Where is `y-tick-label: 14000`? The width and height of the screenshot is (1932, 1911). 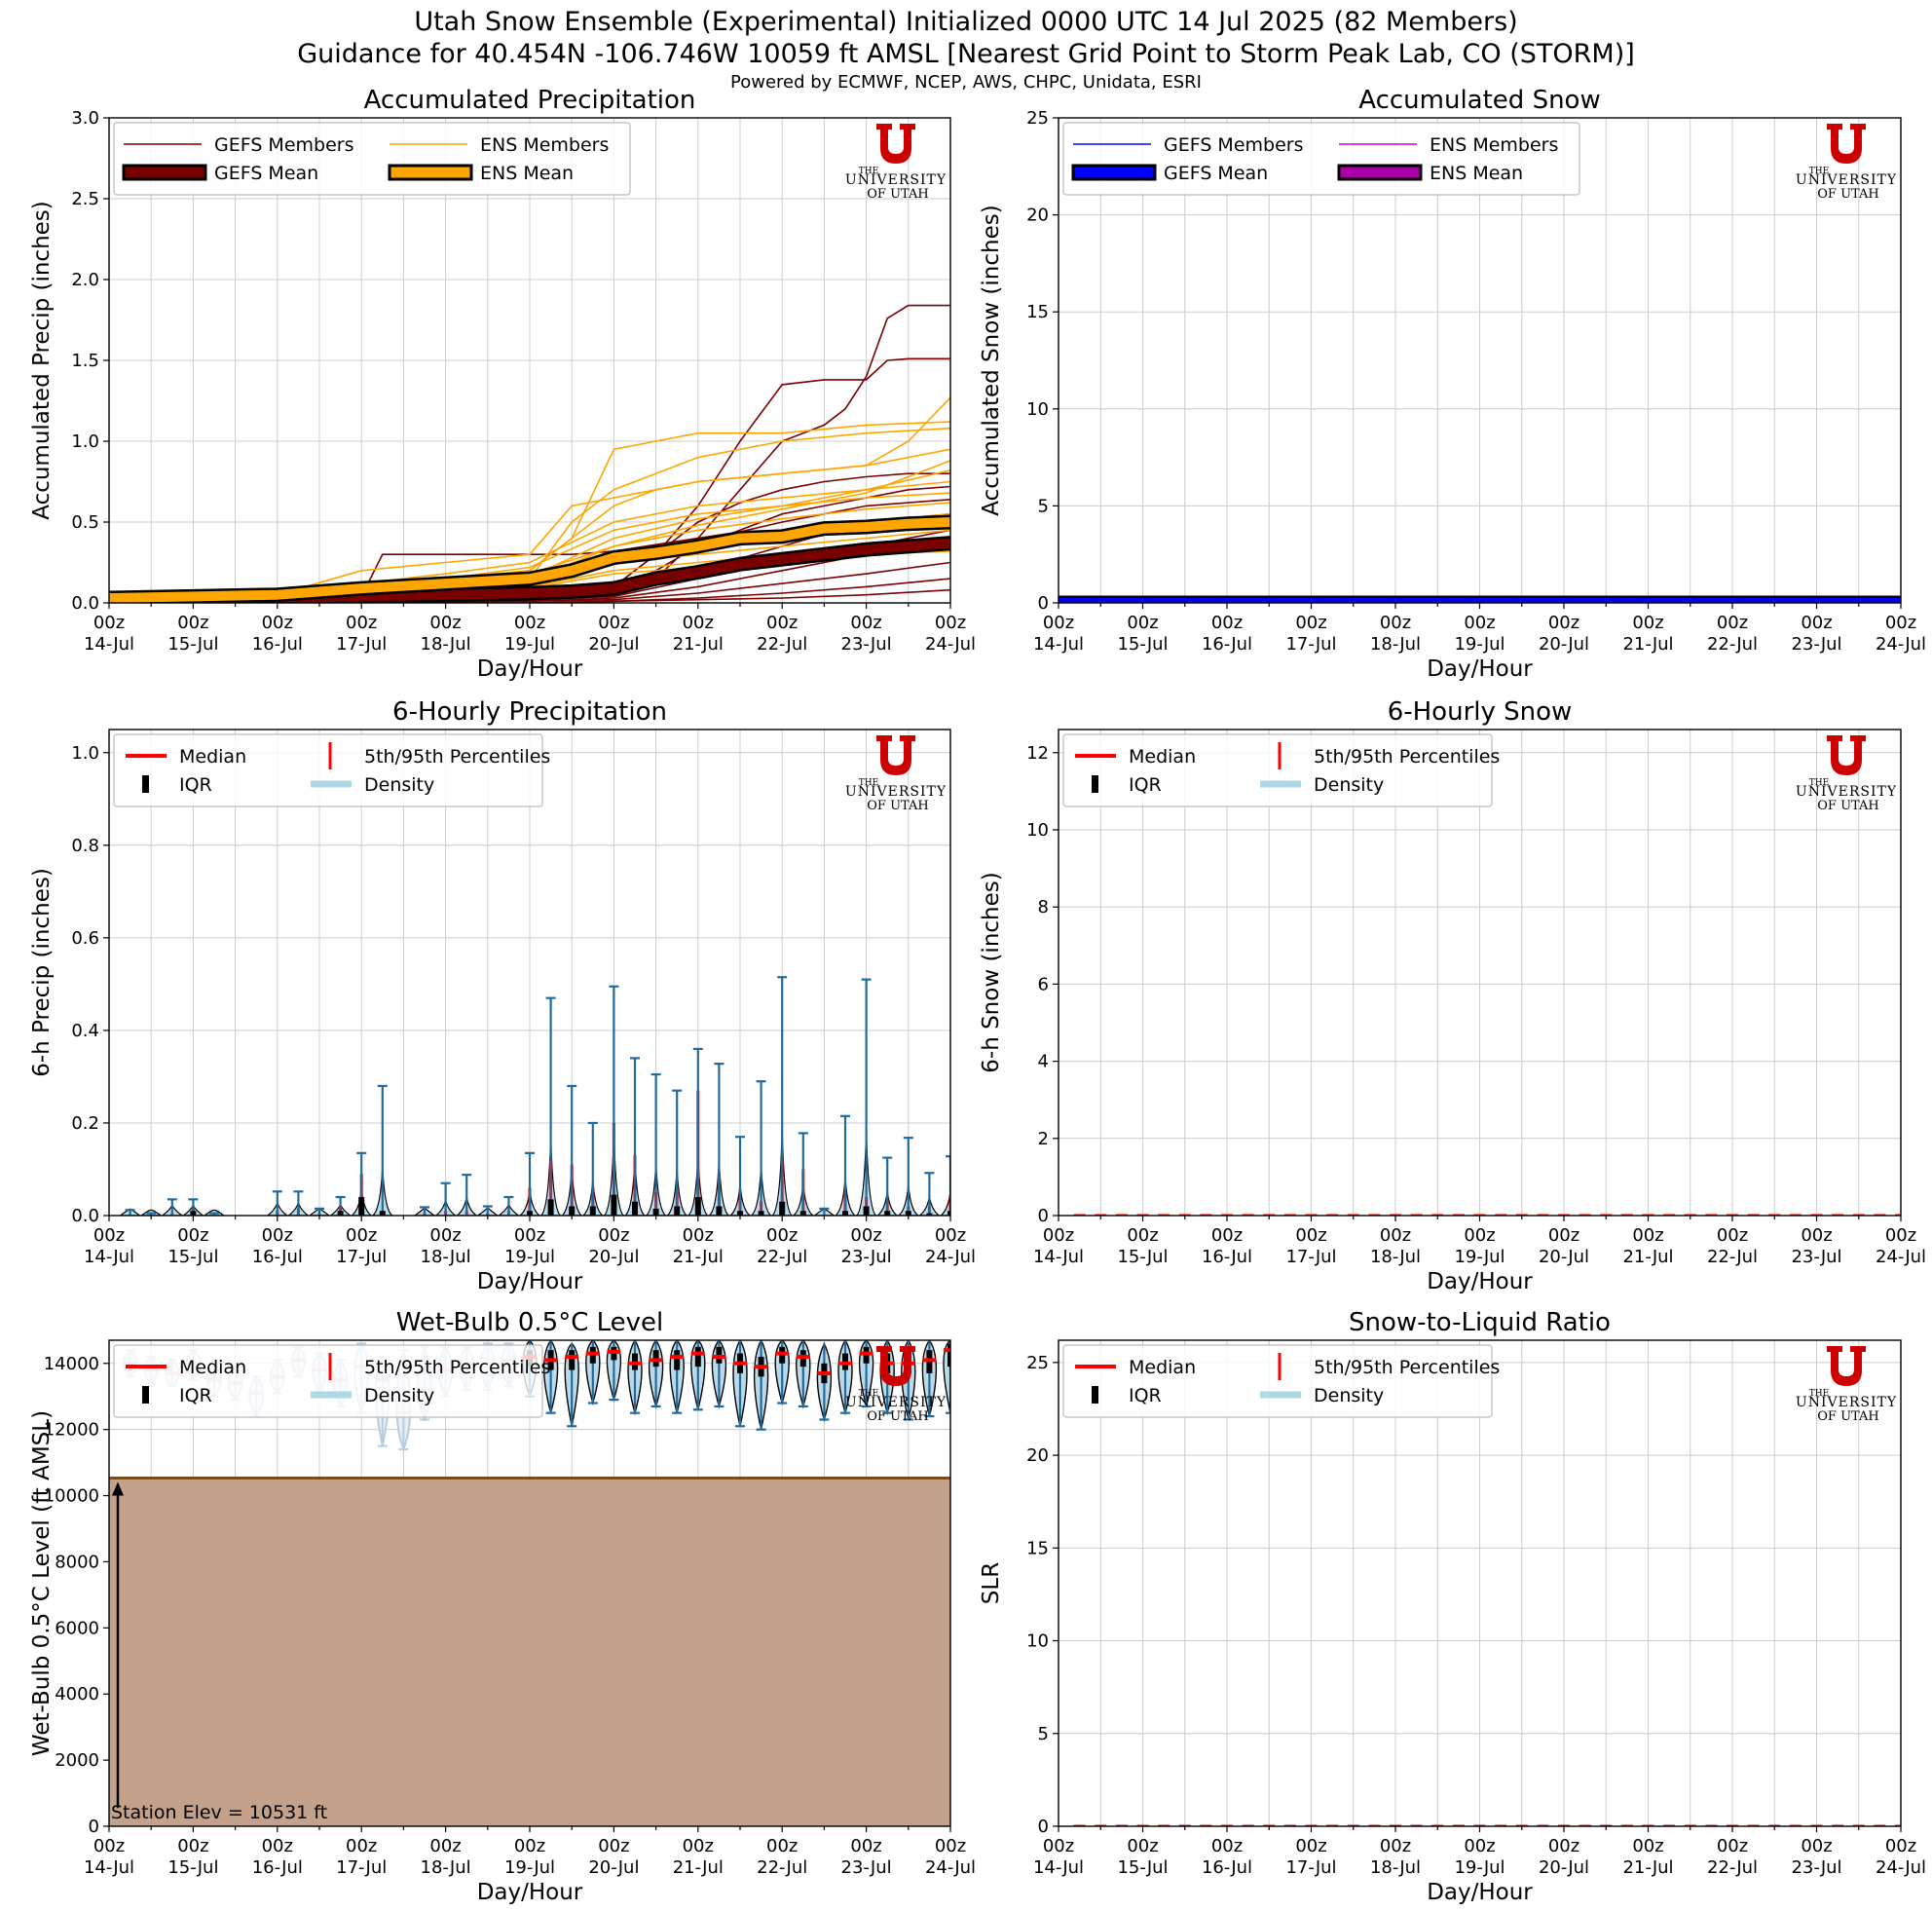 y-tick-label: 14000 is located at coordinates (72, 1364).